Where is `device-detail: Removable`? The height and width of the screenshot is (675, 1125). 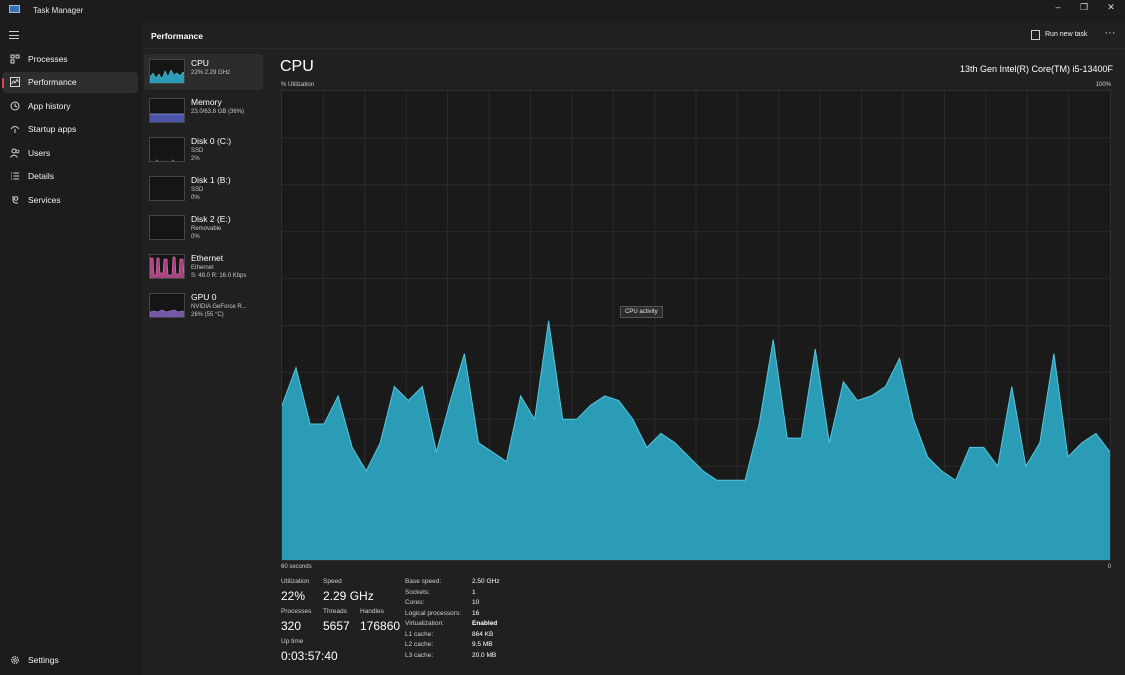 device-detail: Removable is located at coordinates (206, 229).